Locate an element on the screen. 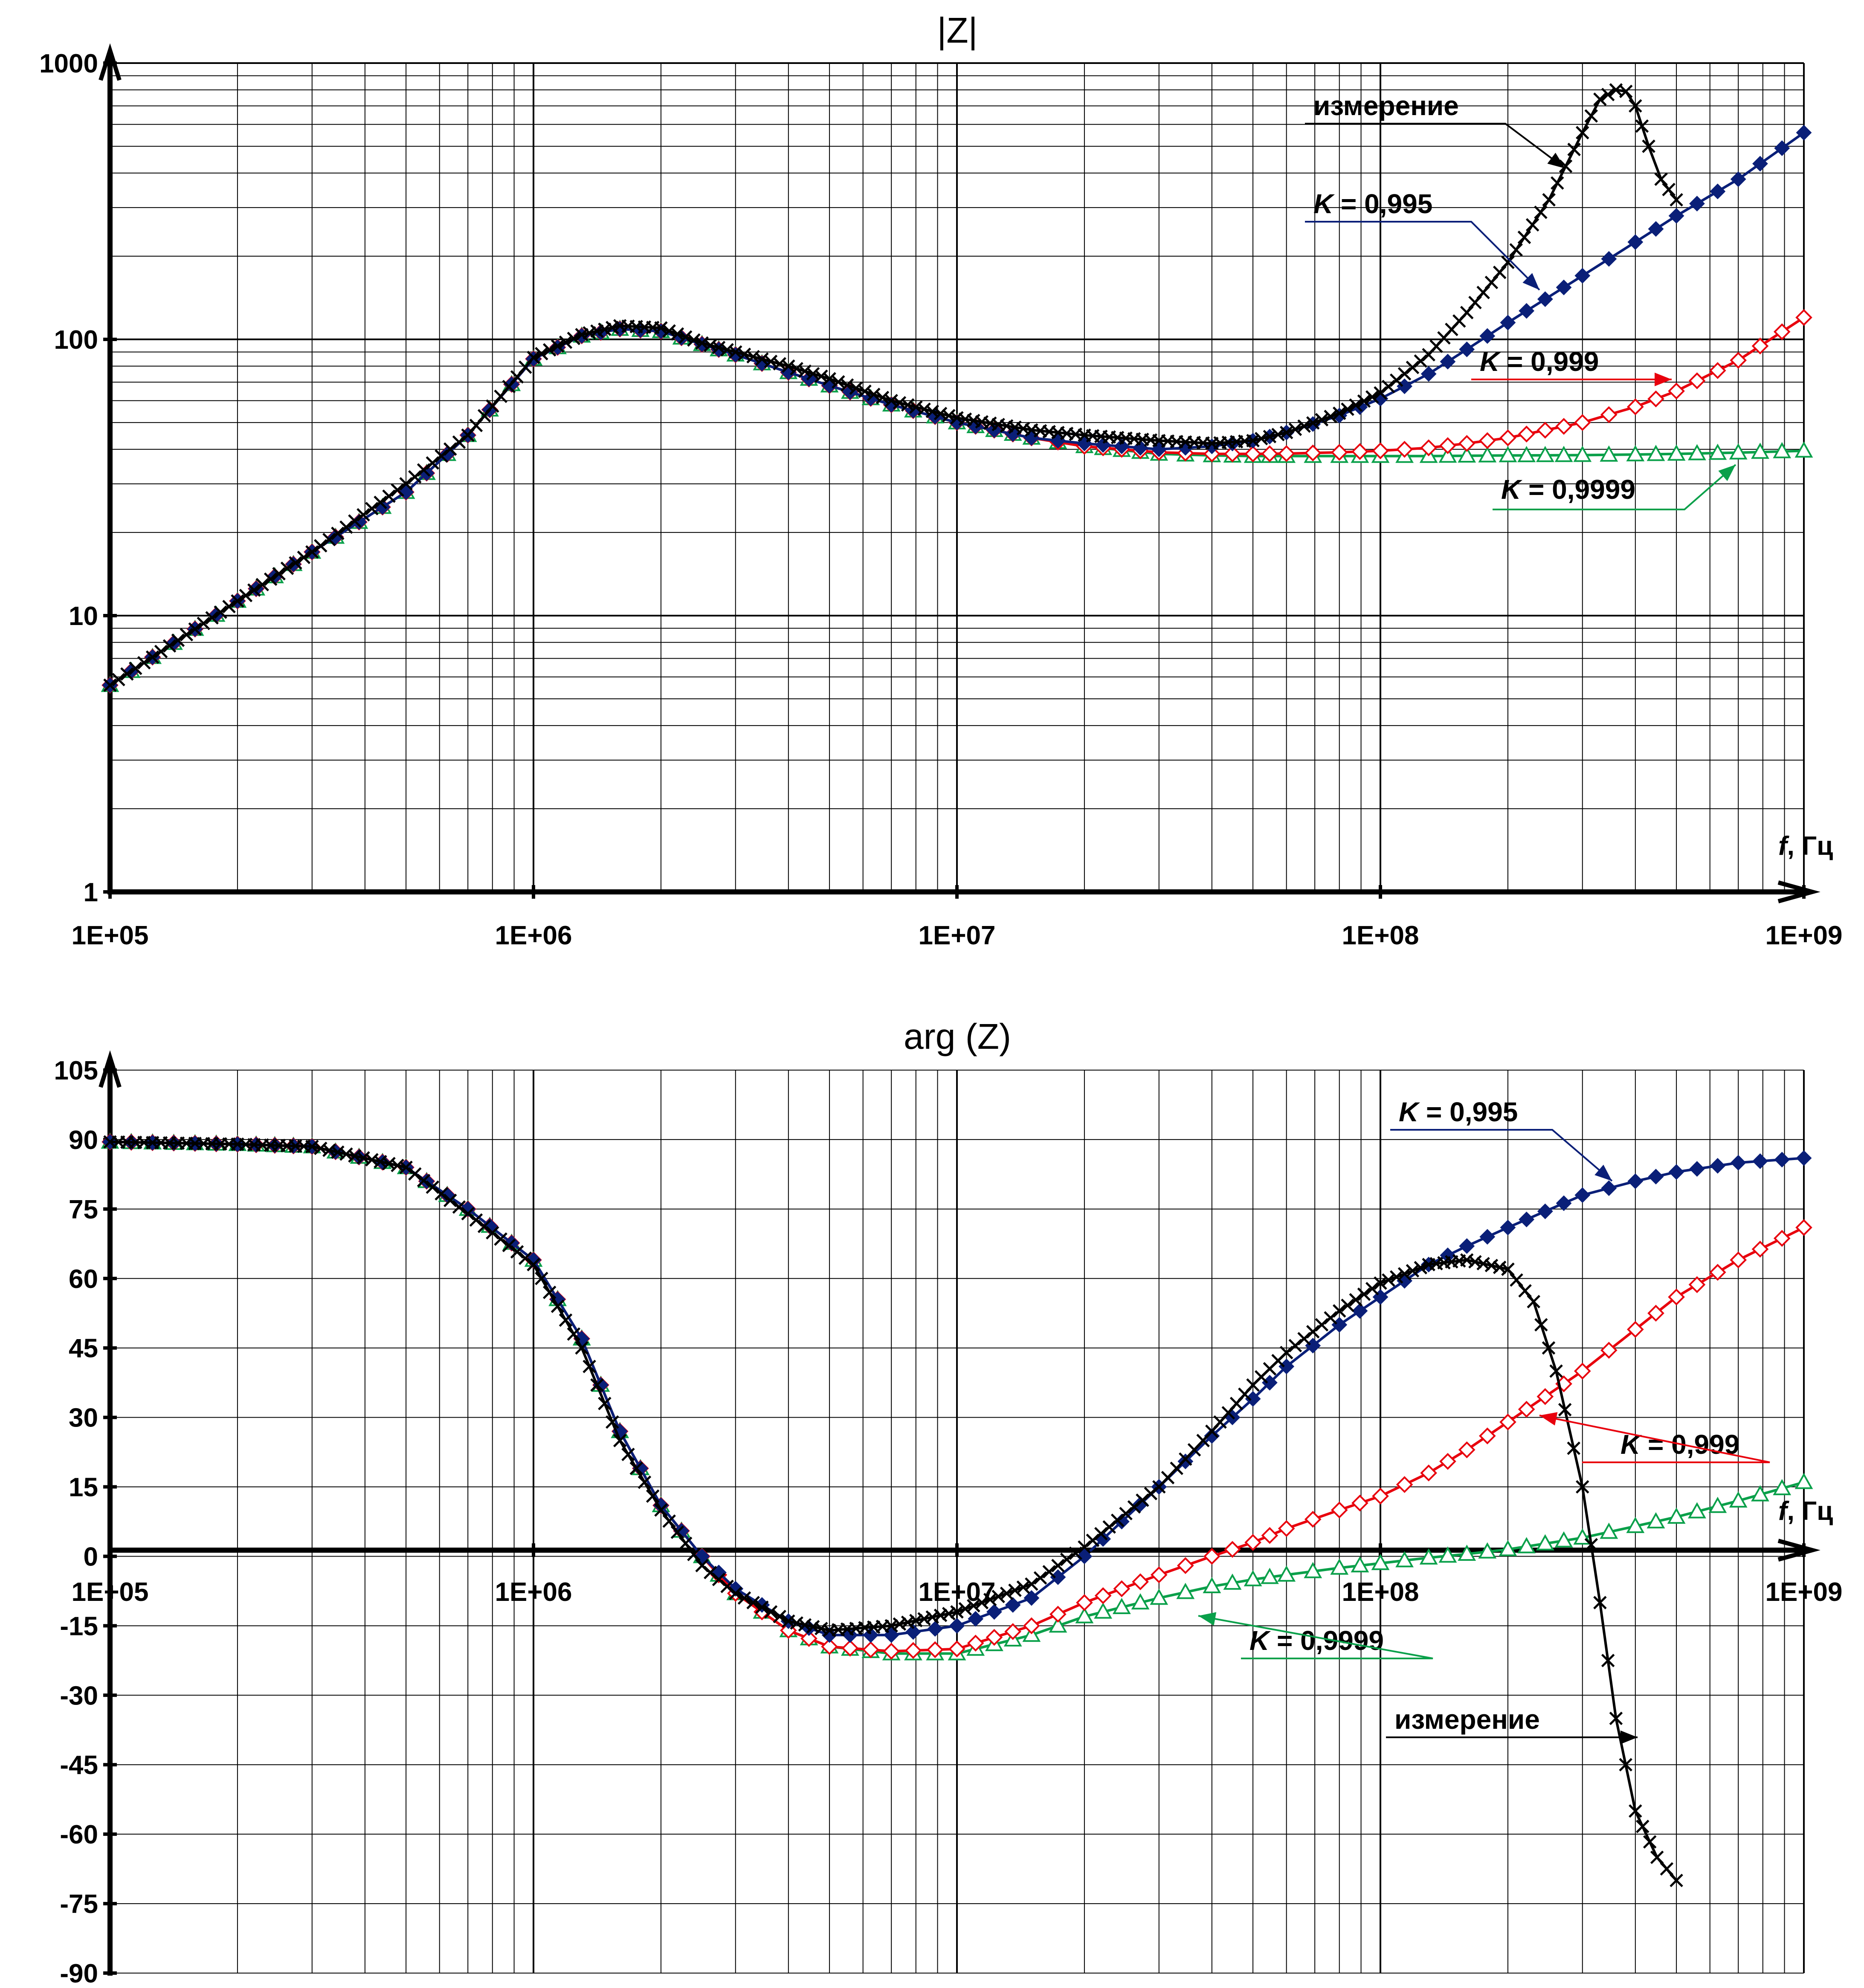 This screenshot has height=1988, width=1864. series-label: K = 0,999 is located at coordinates (1540, 361).